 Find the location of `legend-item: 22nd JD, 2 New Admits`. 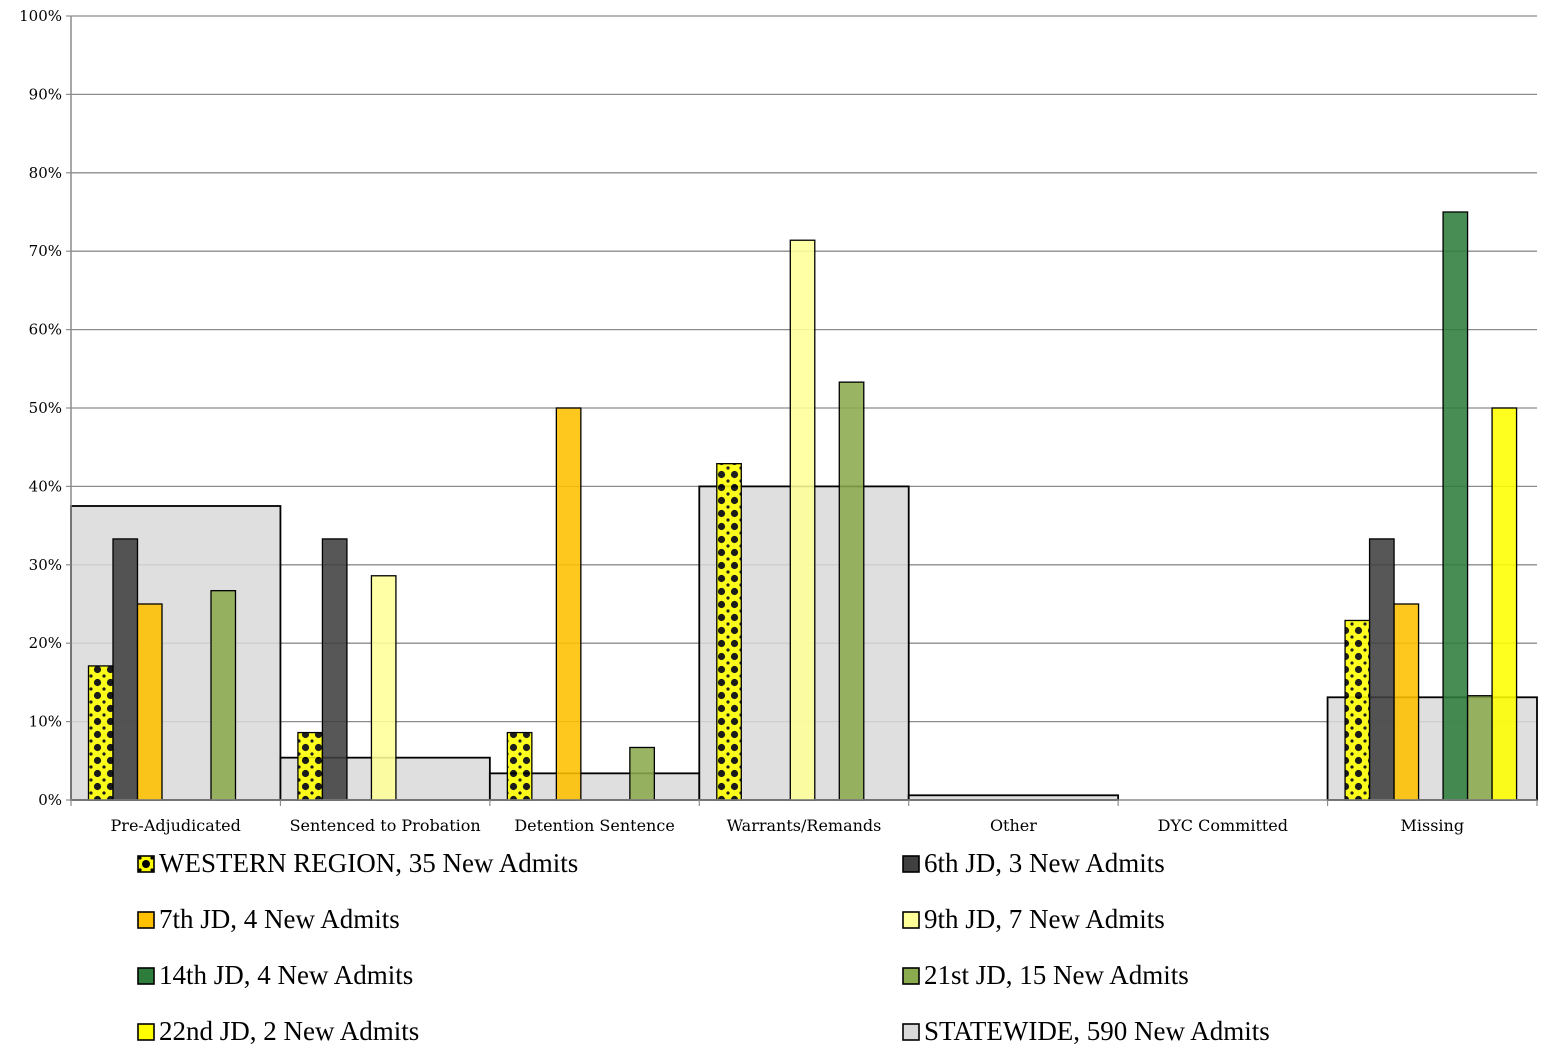

legend-item: 22nd JD, 2 New Admits is located at coordinates (278, 1031).